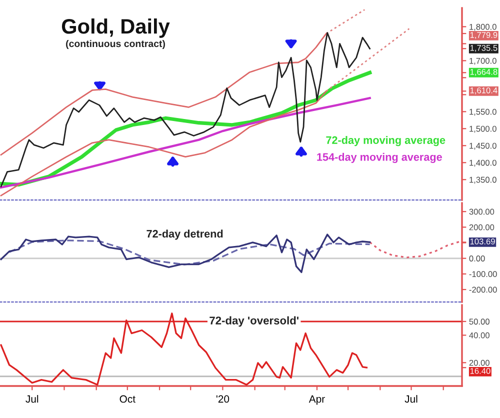  I want to click on x-tick-label: '20, so click(223, 399).